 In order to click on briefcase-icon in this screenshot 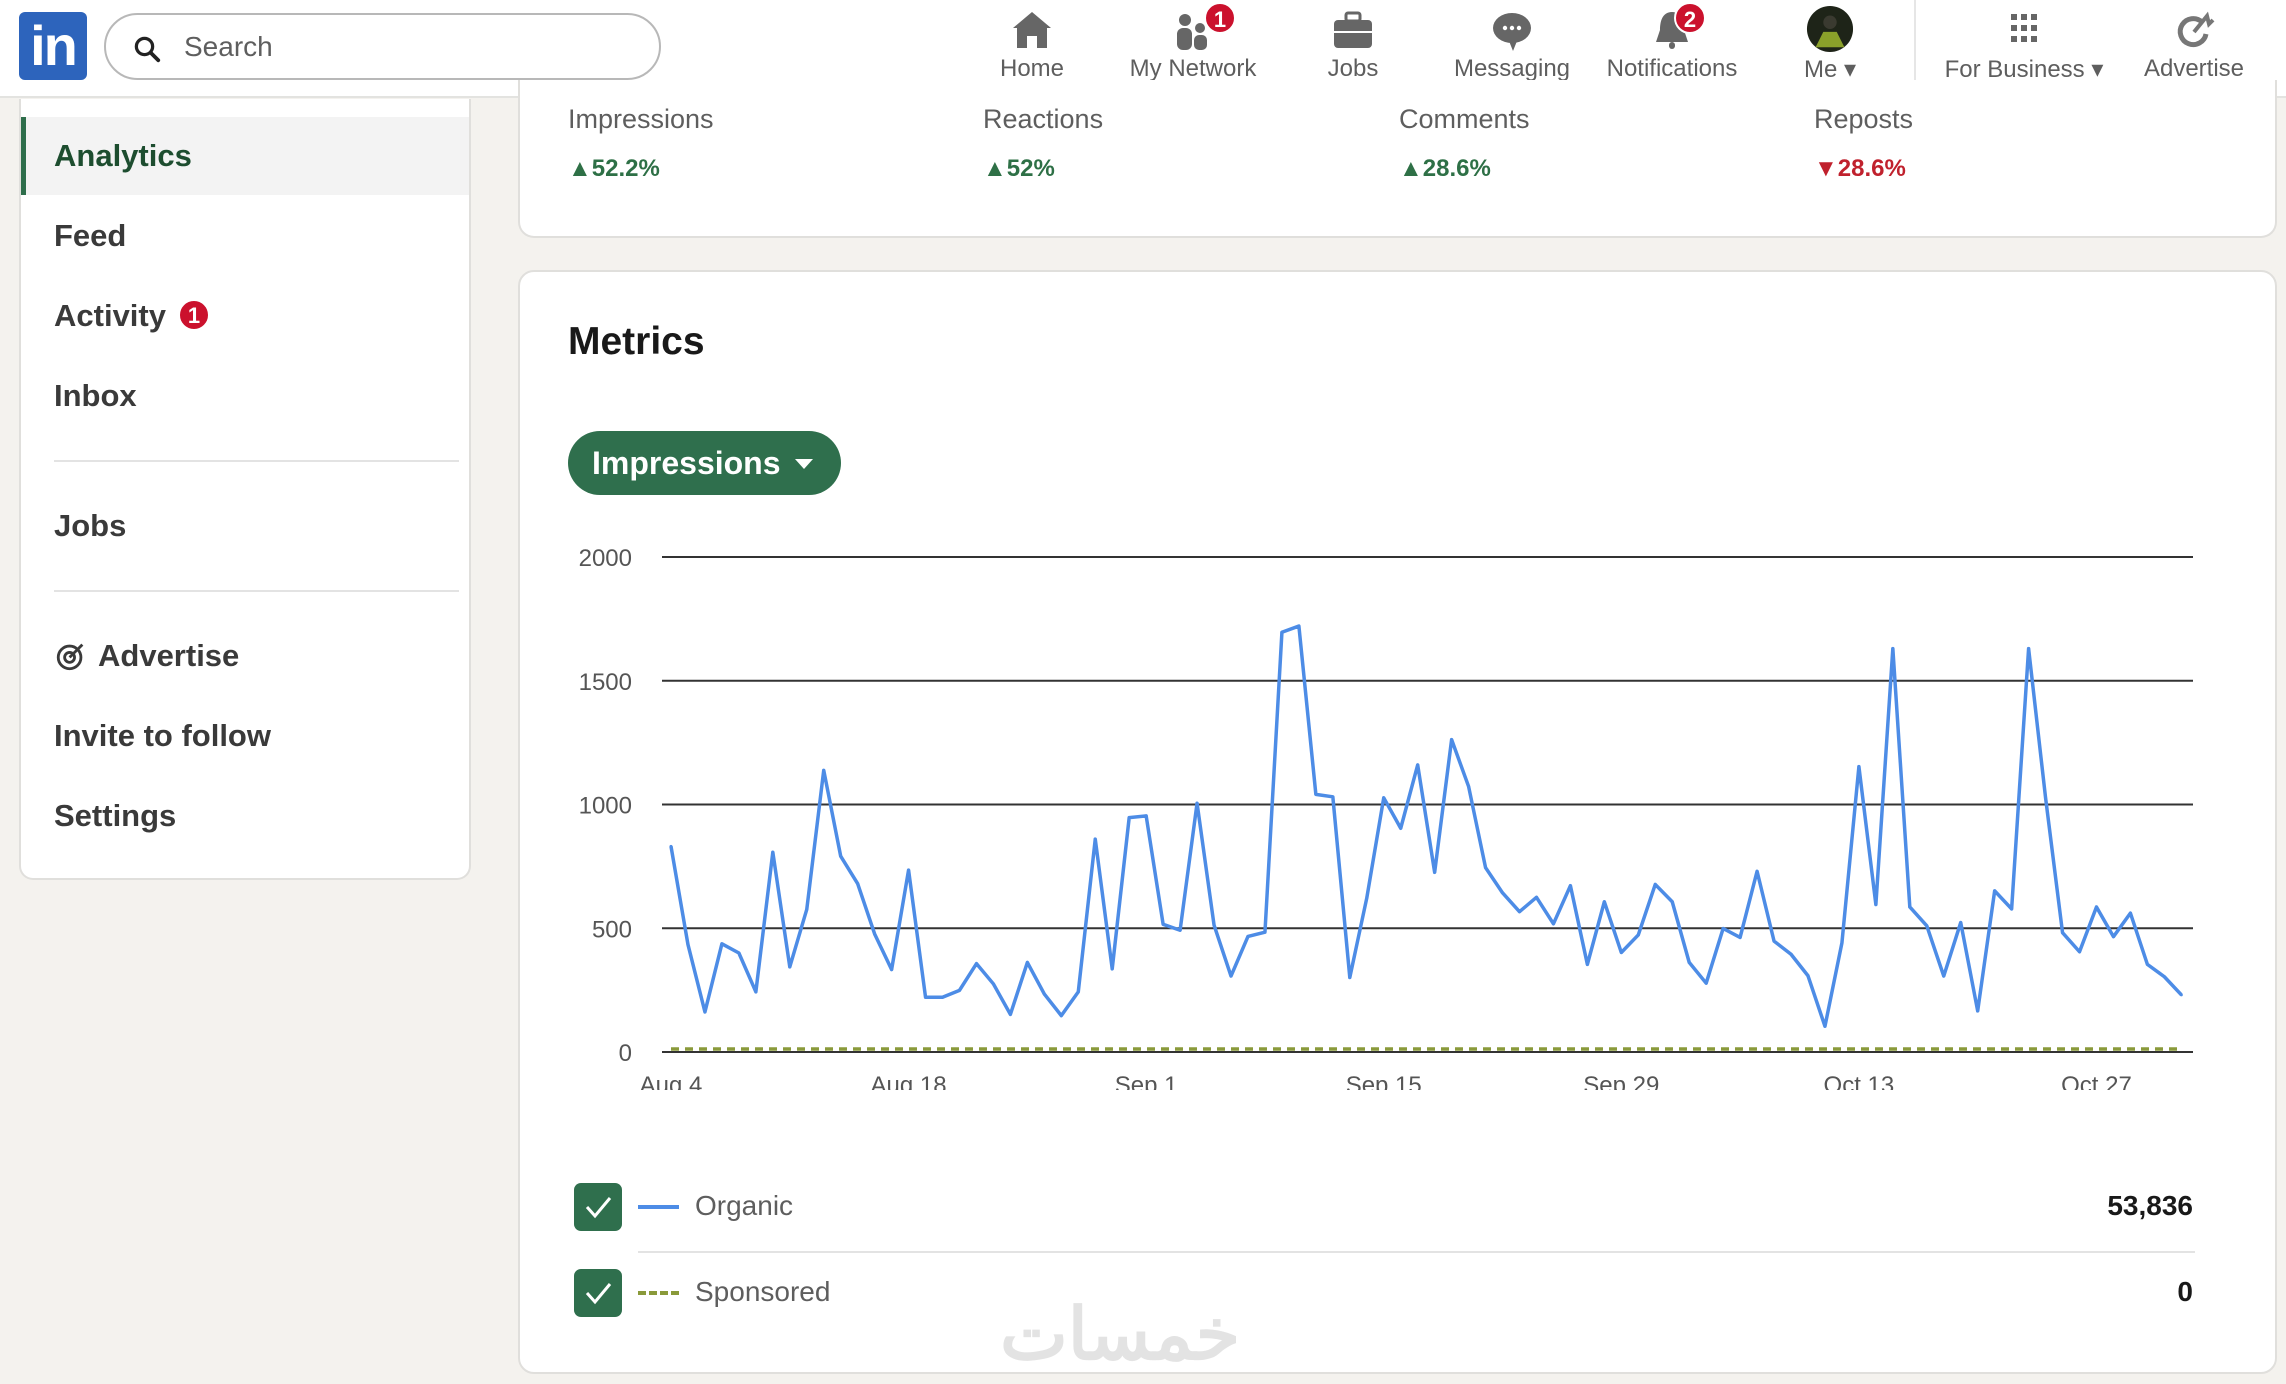, I will do `click(1353, 29)`.